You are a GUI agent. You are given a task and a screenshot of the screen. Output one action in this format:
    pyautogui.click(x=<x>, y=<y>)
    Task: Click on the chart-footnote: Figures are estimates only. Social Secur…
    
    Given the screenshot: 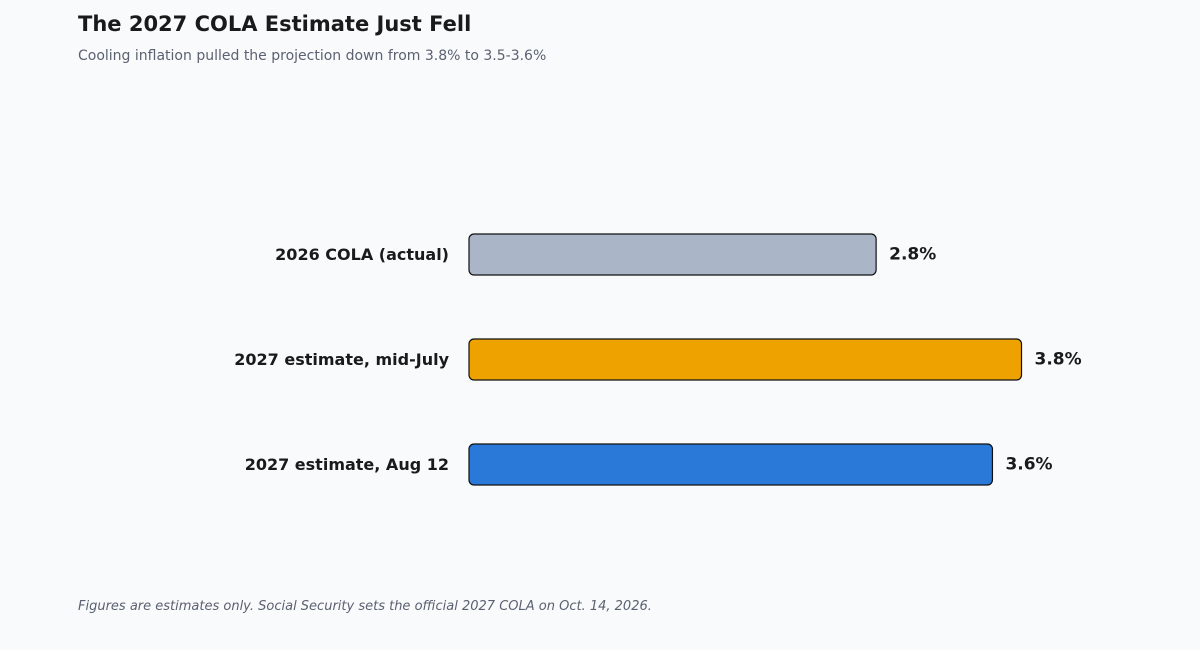 What is the action you would take?
    pyautogui.click(x=365, y=606)
    